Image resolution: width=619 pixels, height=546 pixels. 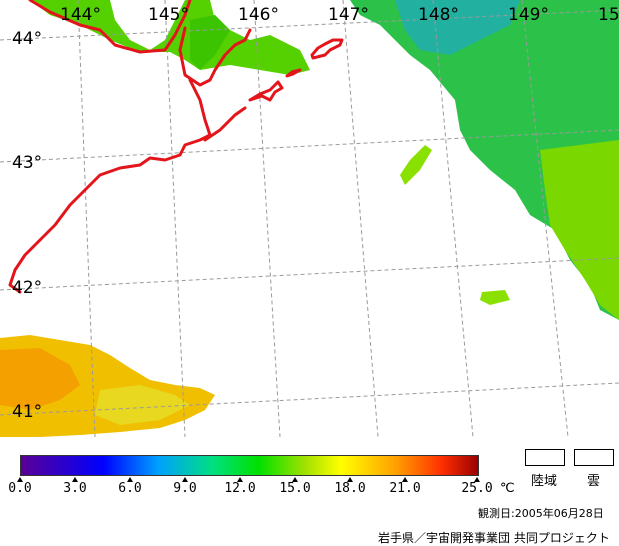 I want to click on cloud-legend-swatch, so click(x=594, y=457).